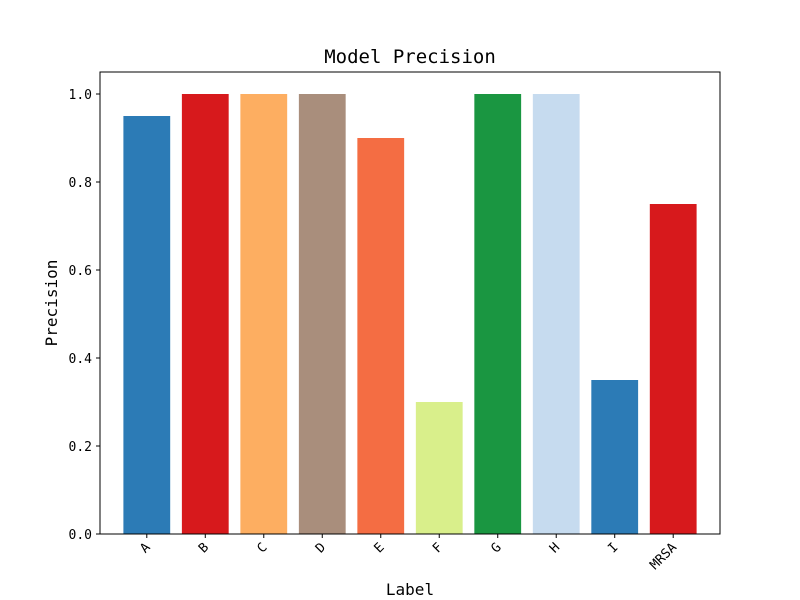  Describe the element at coordinates (205, 314) in the screenshot. I see `bar-b` at that location.